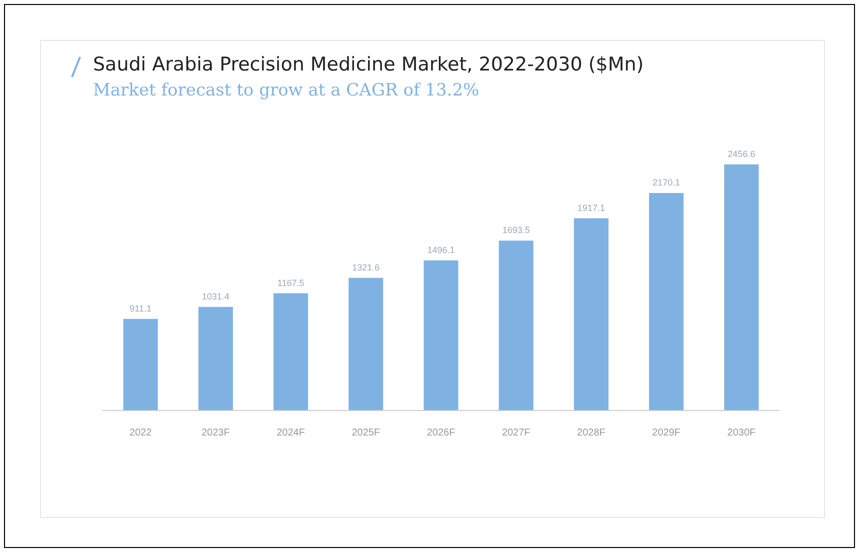 Image resolution: width=861 pixels, height=554 pixels. What do you see at coordinates (141, 308) in the screenshot?
I see `data-label: 911.1` at bounding box center [141, 308].